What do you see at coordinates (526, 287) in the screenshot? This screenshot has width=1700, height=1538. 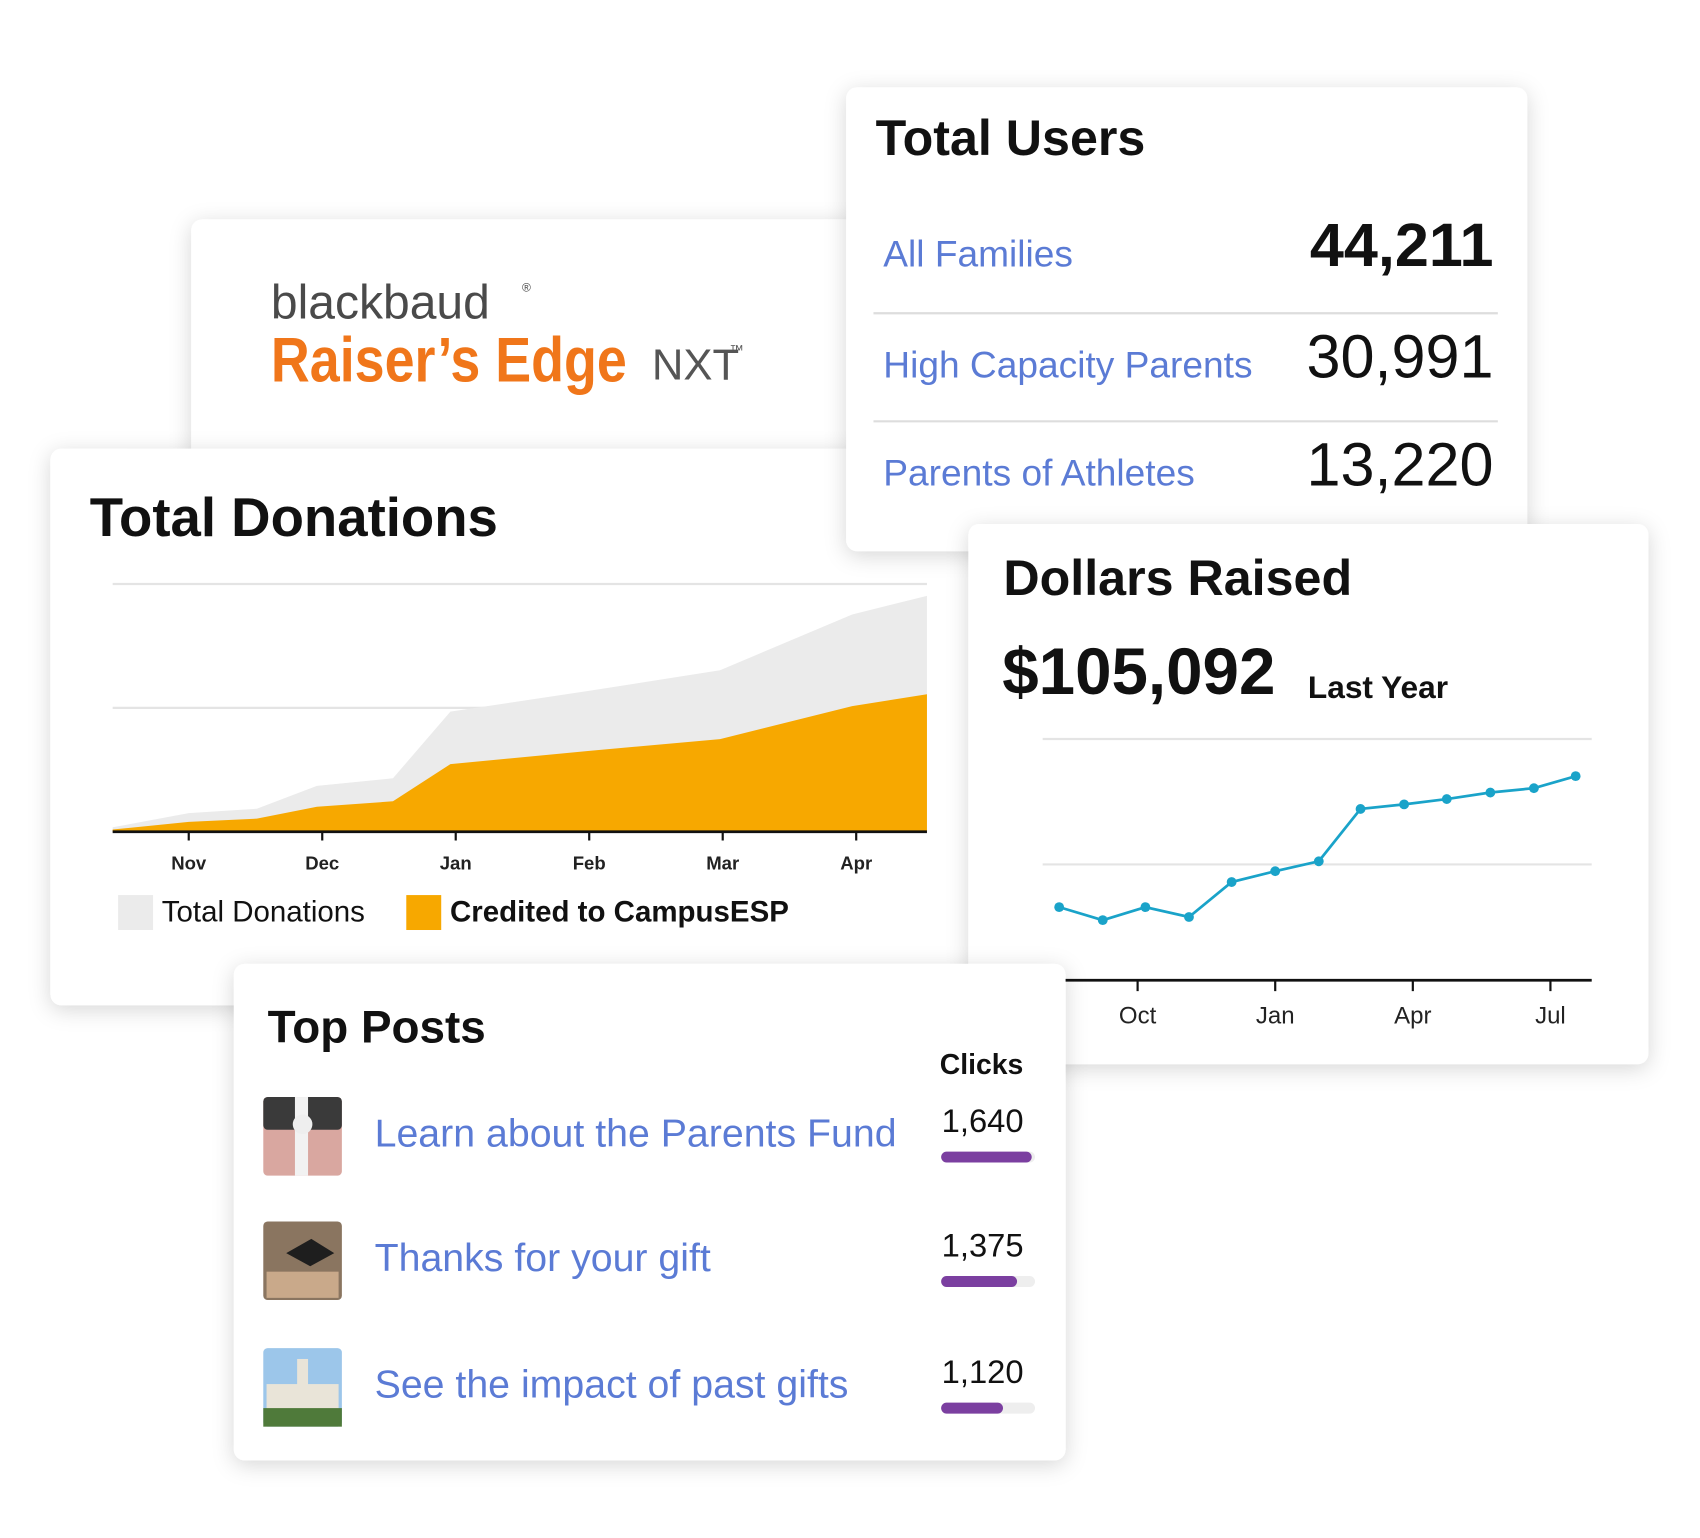 I see `brand-mark: ®` at bounding box center [526, 287].